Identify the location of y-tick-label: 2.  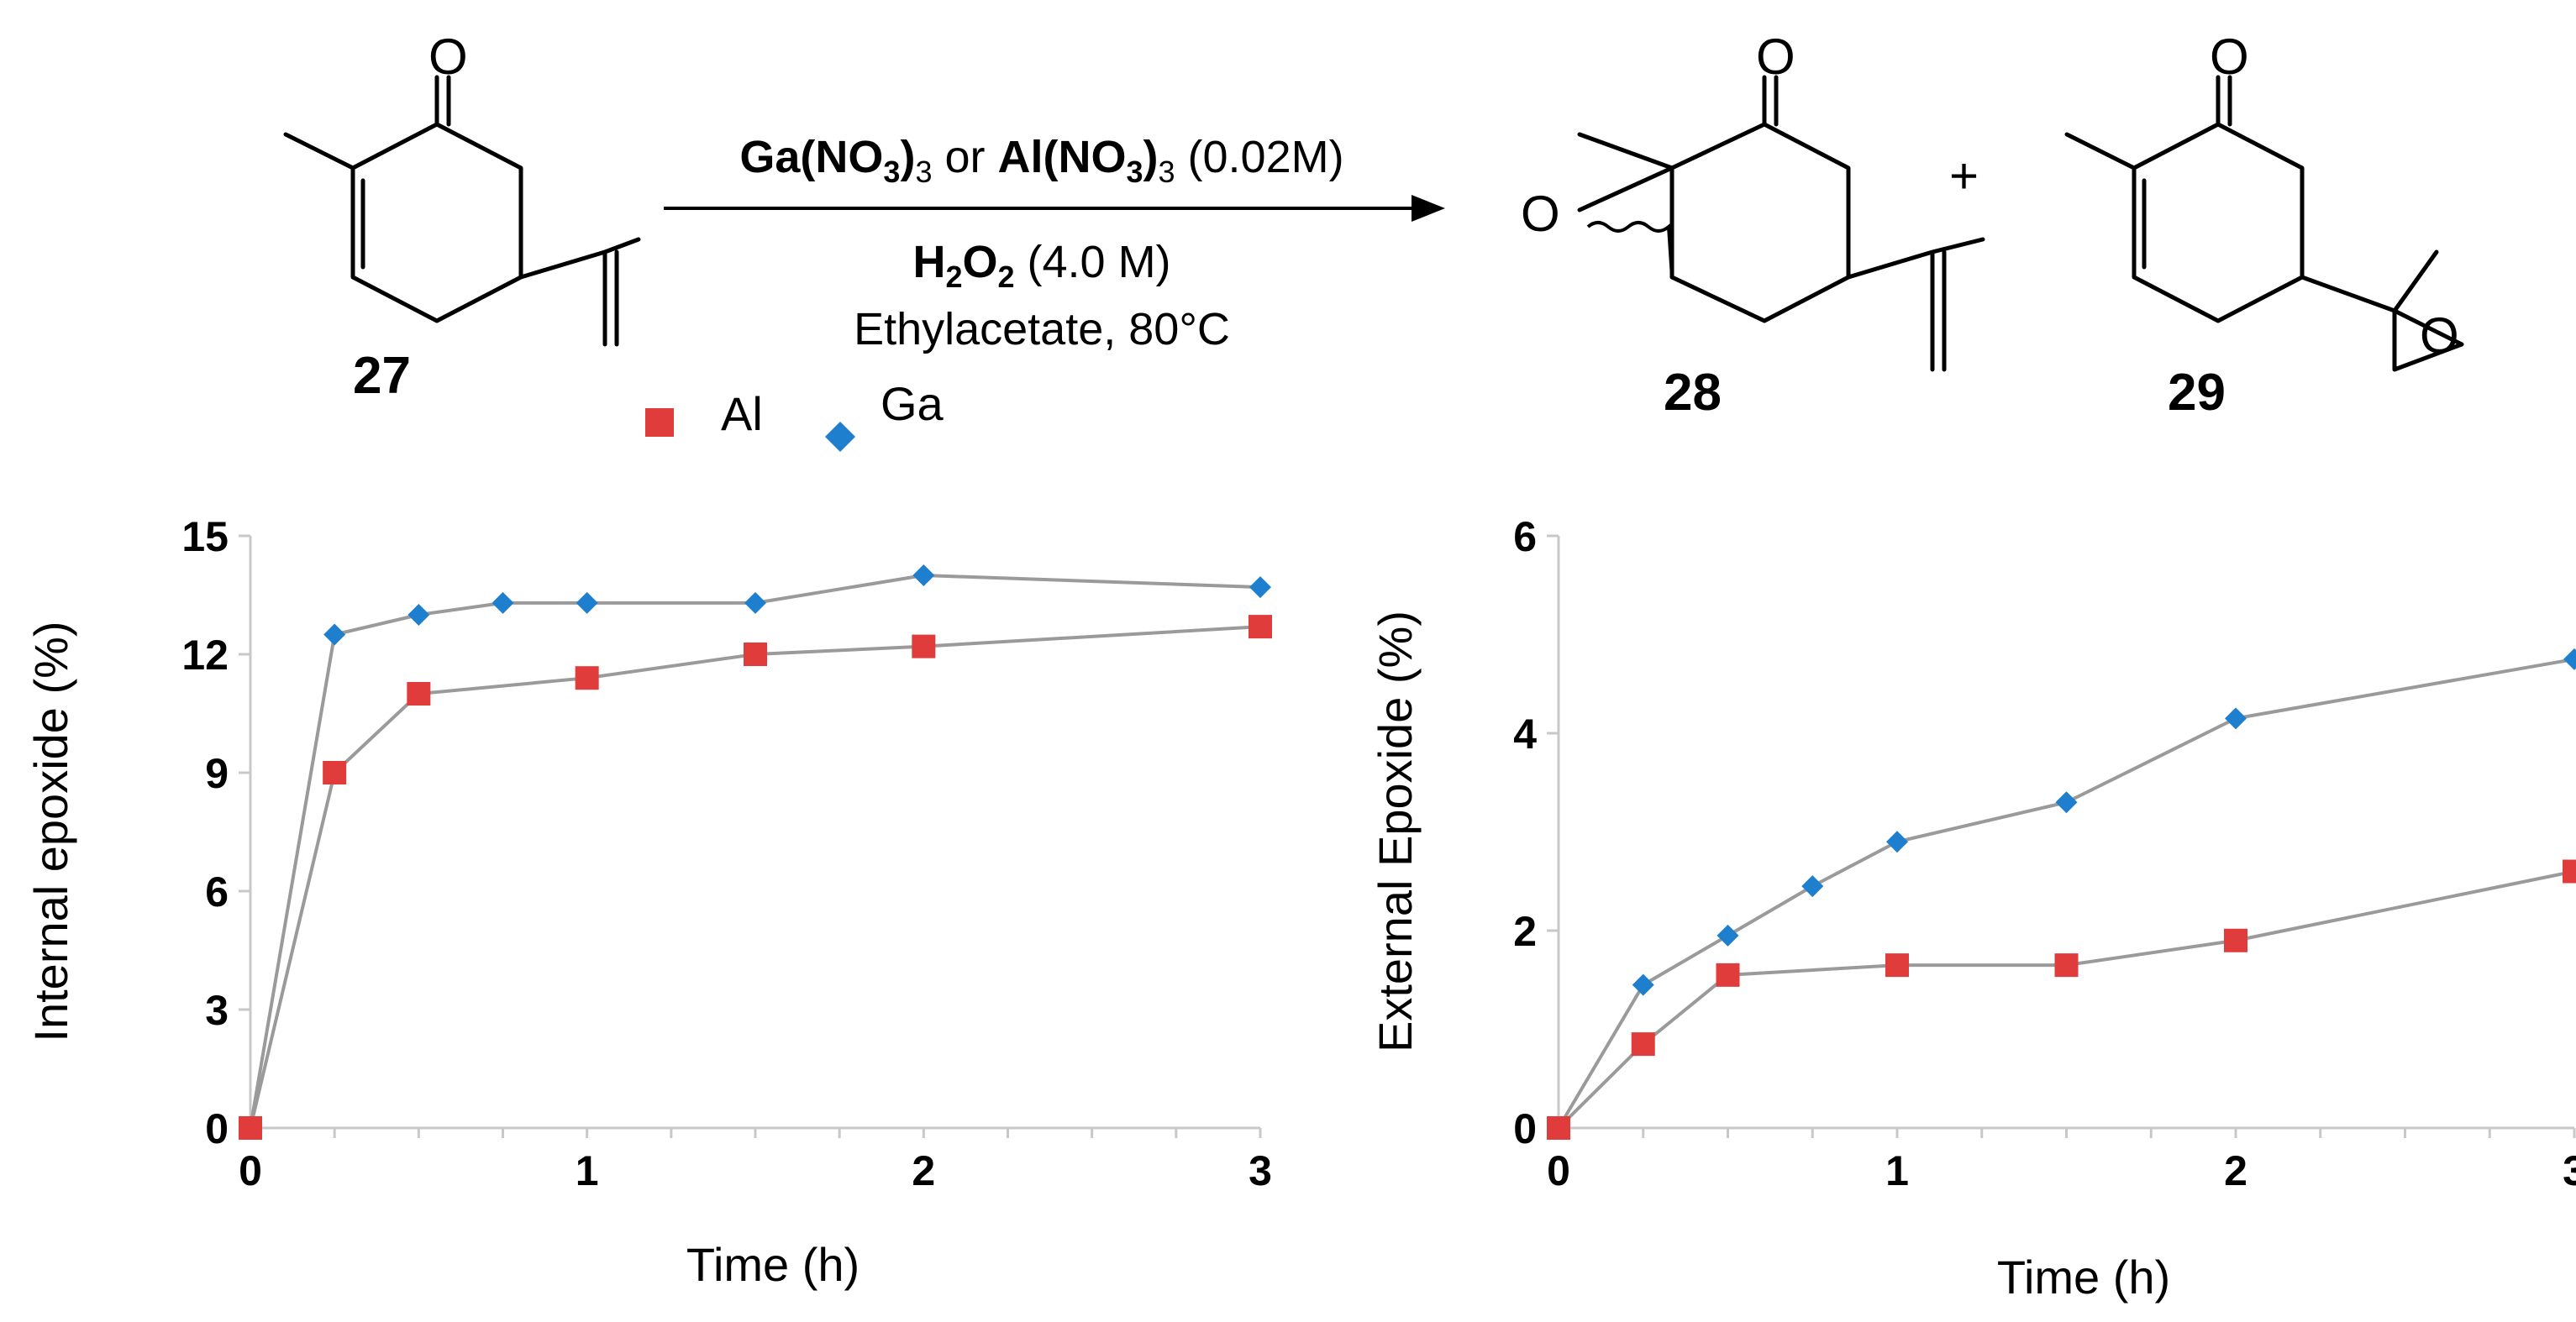
(1525, 931).